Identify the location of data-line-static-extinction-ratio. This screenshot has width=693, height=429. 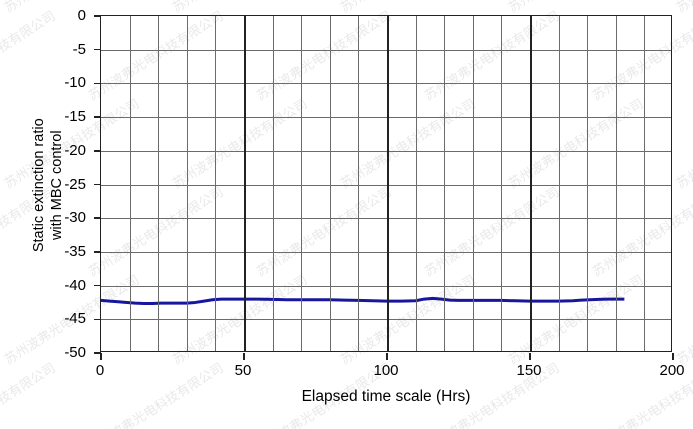
(362, 300).